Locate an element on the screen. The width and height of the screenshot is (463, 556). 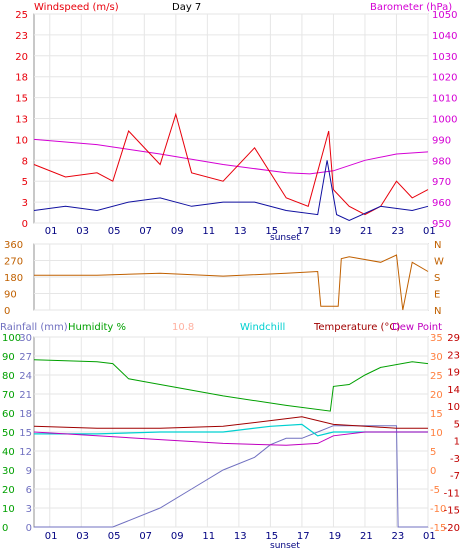
wind-direction-series is located at coordinates (231, 282).